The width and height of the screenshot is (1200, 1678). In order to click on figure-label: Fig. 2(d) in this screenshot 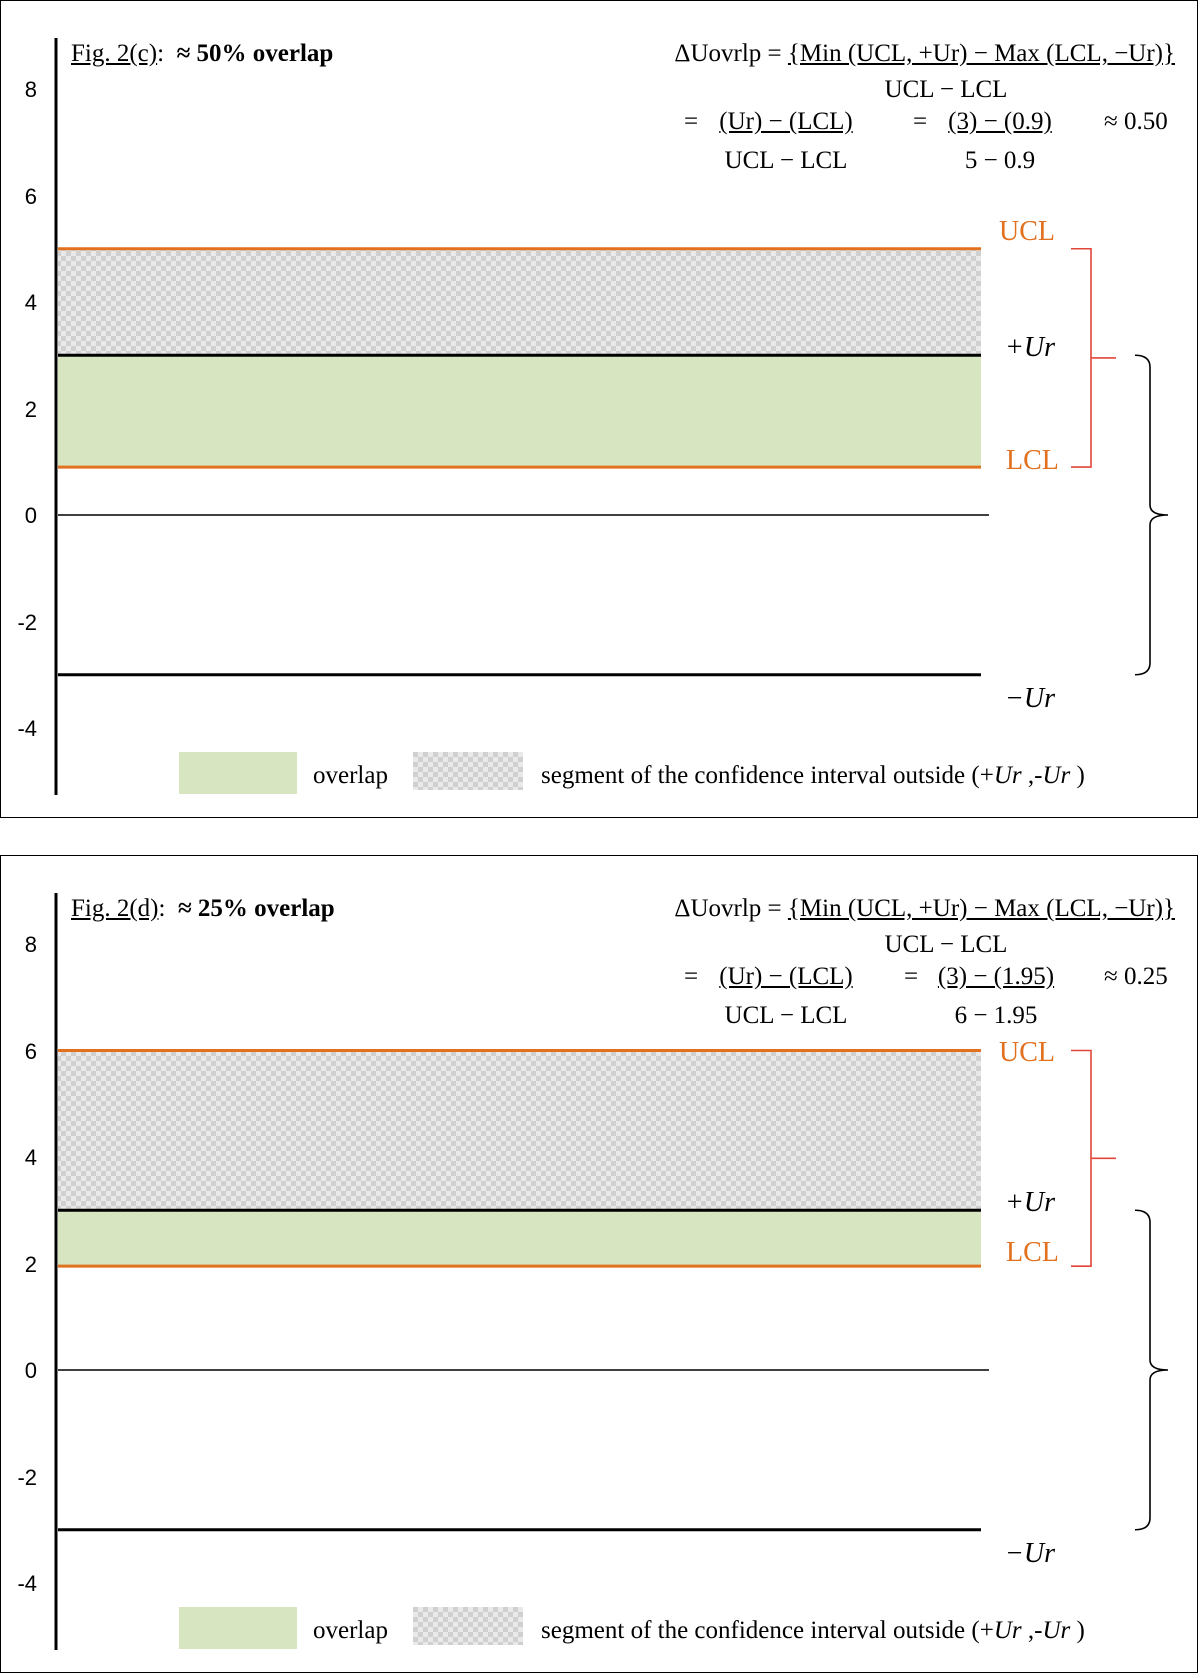, I will do `click(115, 908)`.